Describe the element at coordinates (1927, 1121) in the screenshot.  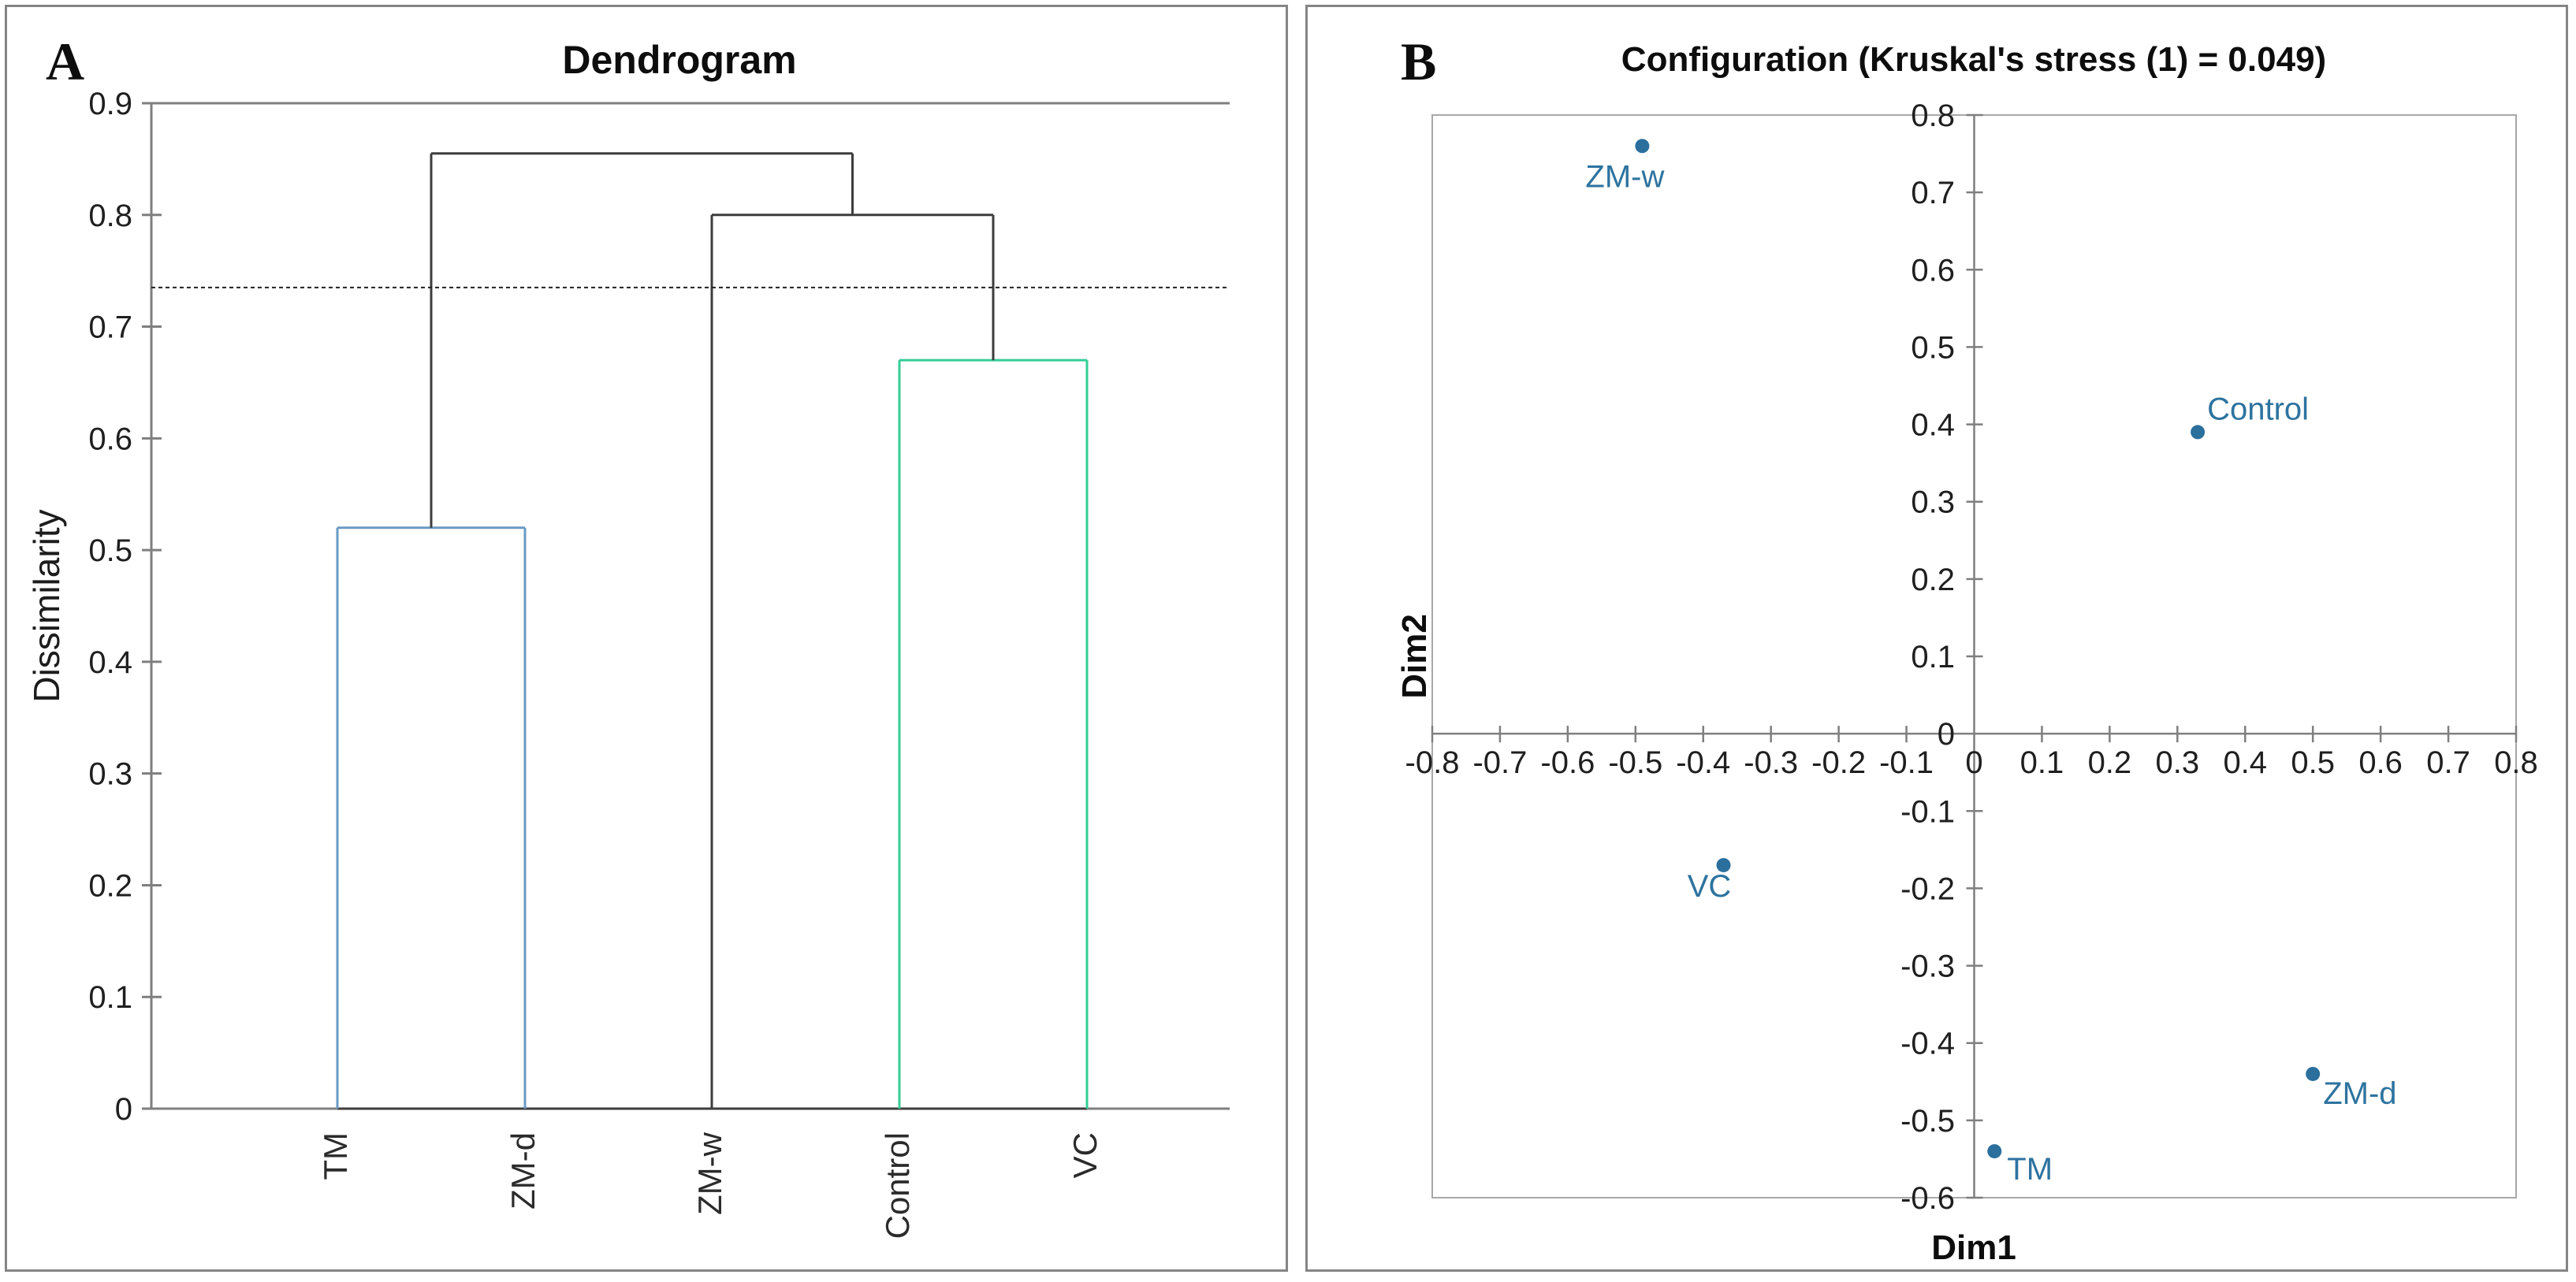
I see `y-tick-label: -0.5` at that location.